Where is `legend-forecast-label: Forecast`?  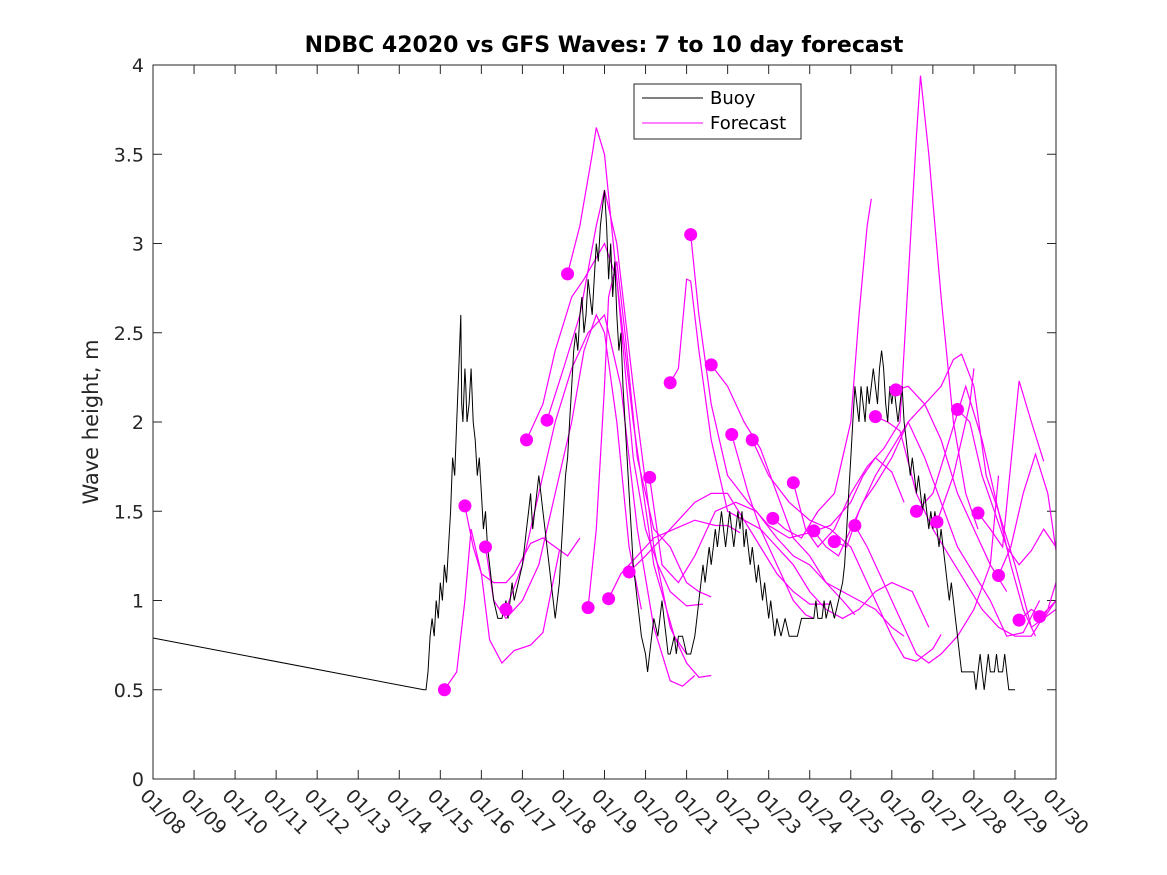 legend-forecast-label: Forecast is located at coordinates (748, 123).